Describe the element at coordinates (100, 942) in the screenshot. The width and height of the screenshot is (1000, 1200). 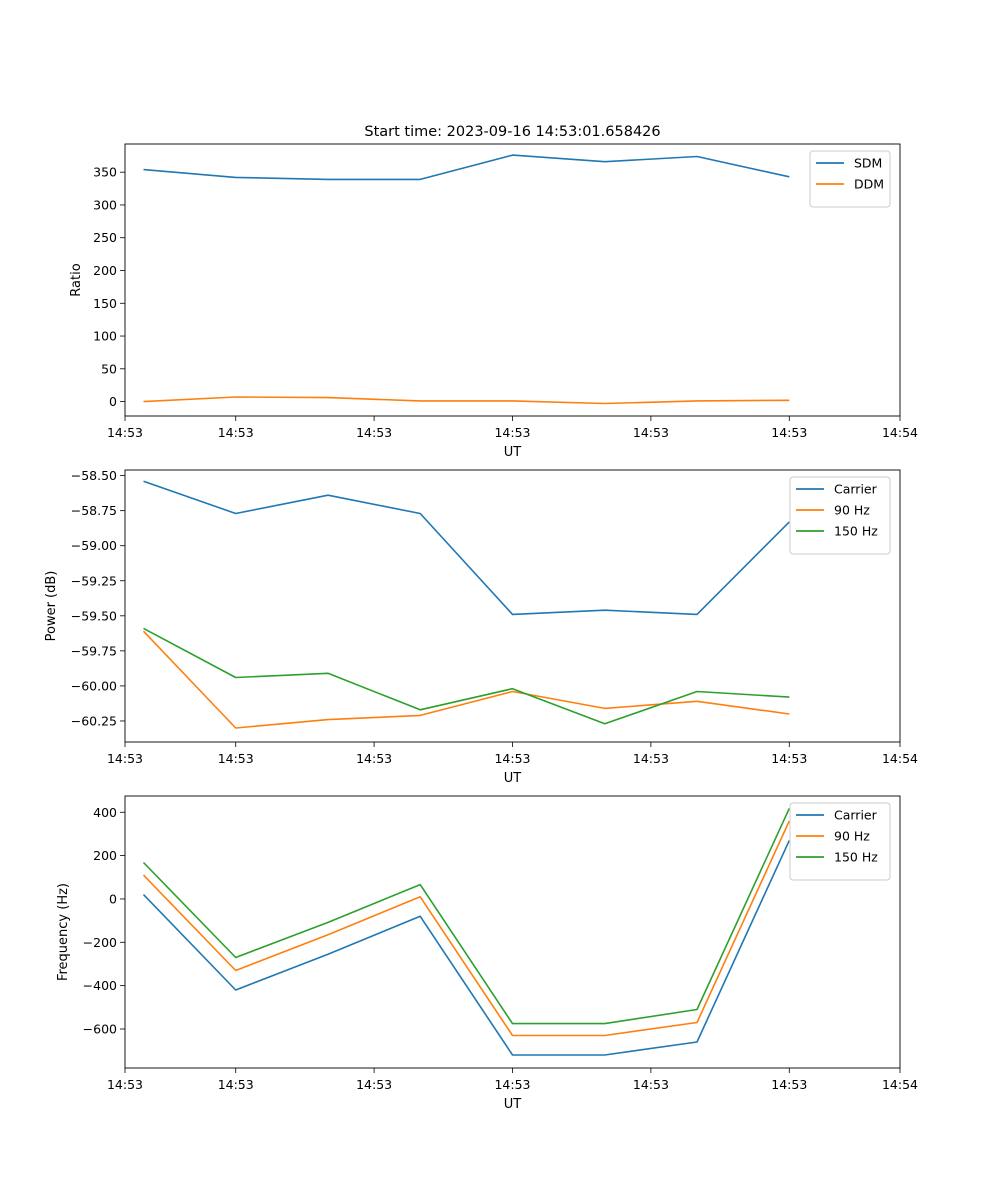
I see `y-tick-label: −200` at that location.